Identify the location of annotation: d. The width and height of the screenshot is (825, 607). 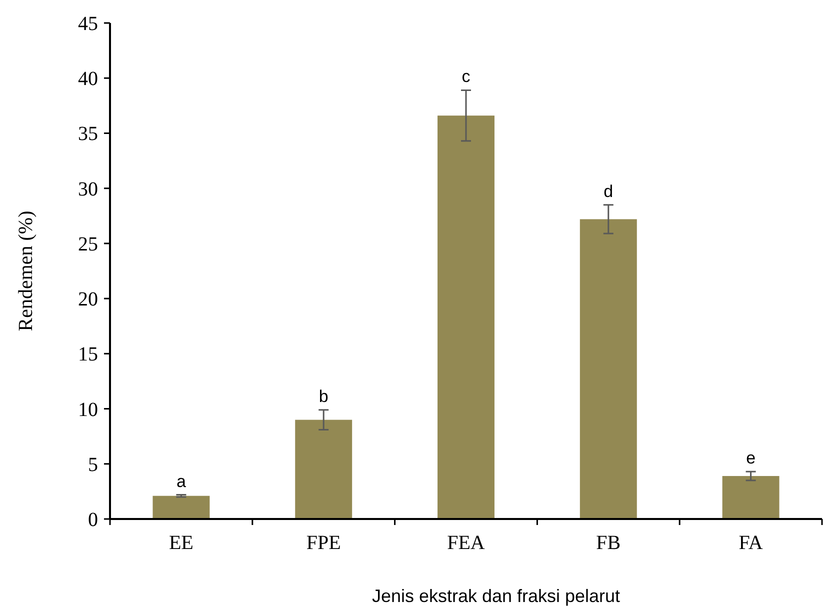
(609, 191).